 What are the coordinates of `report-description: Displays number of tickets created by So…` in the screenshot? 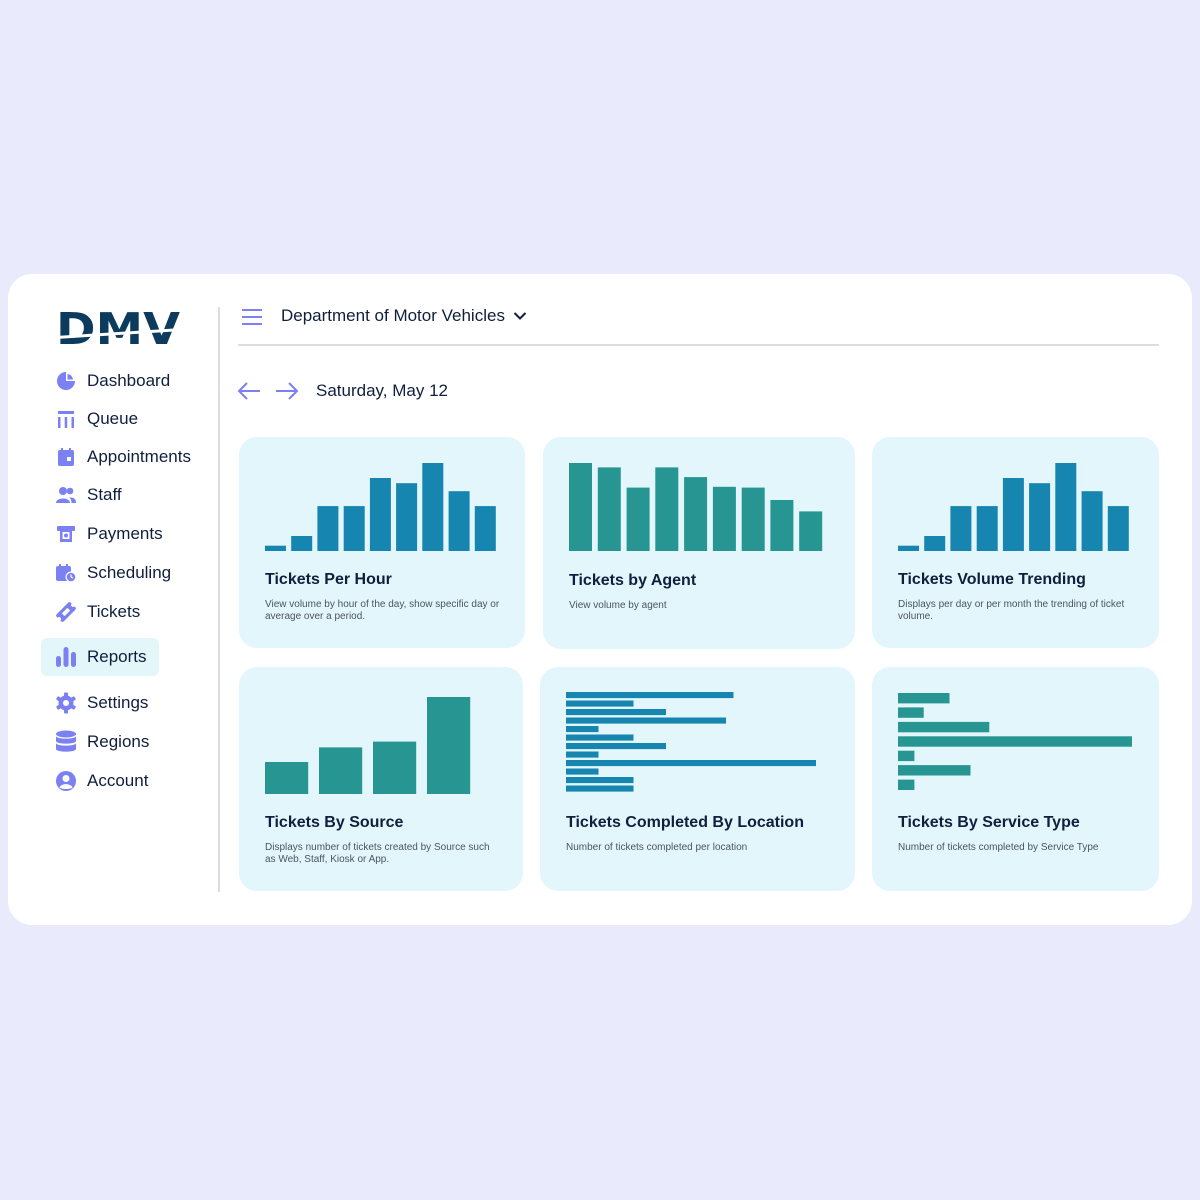 It's located at (377, 853).